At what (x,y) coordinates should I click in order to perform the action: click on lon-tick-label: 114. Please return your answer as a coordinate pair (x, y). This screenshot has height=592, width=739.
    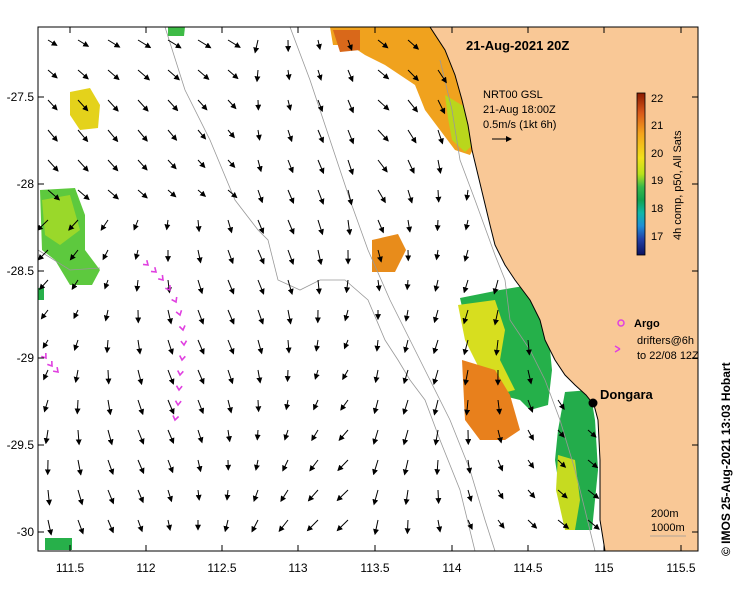
    Looking at the image, I should click on (451, 568).